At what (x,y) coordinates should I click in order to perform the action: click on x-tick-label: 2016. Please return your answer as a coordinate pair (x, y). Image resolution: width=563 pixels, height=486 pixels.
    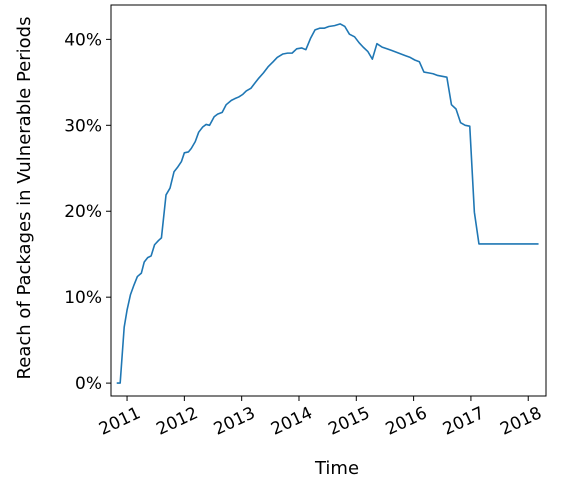
    Looking at the image, I should click on (407, 421).